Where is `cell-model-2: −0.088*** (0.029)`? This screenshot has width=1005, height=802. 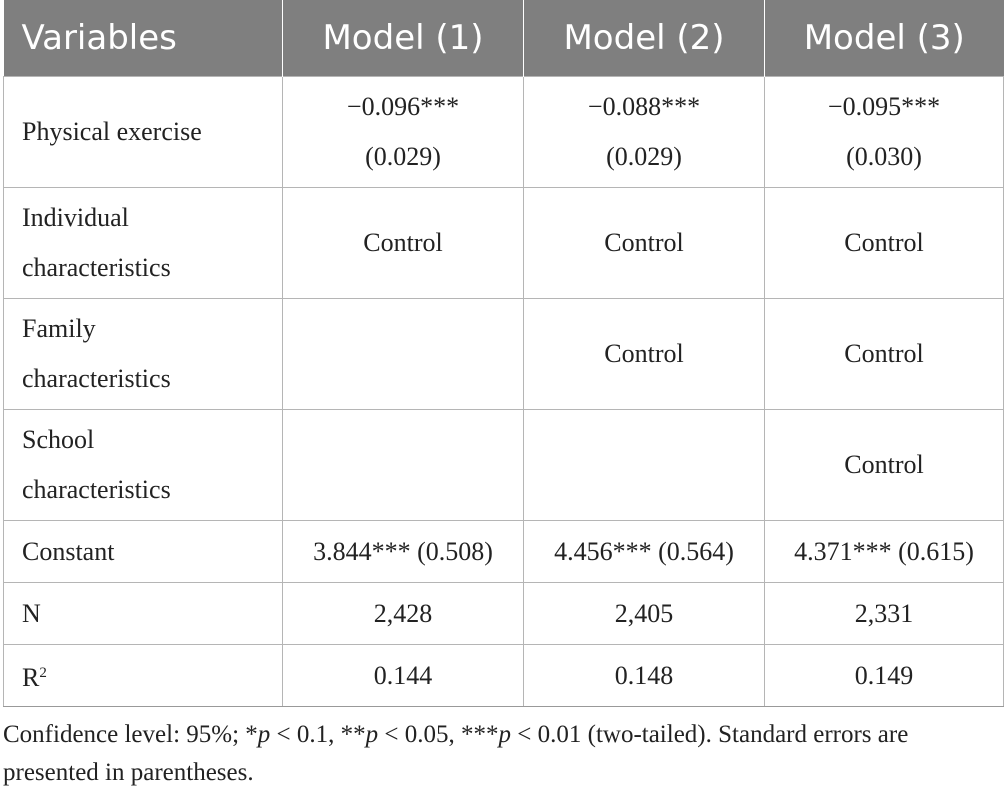
cell-model-2: −0.088*** (0.029) is located at coordinates (644, 132).